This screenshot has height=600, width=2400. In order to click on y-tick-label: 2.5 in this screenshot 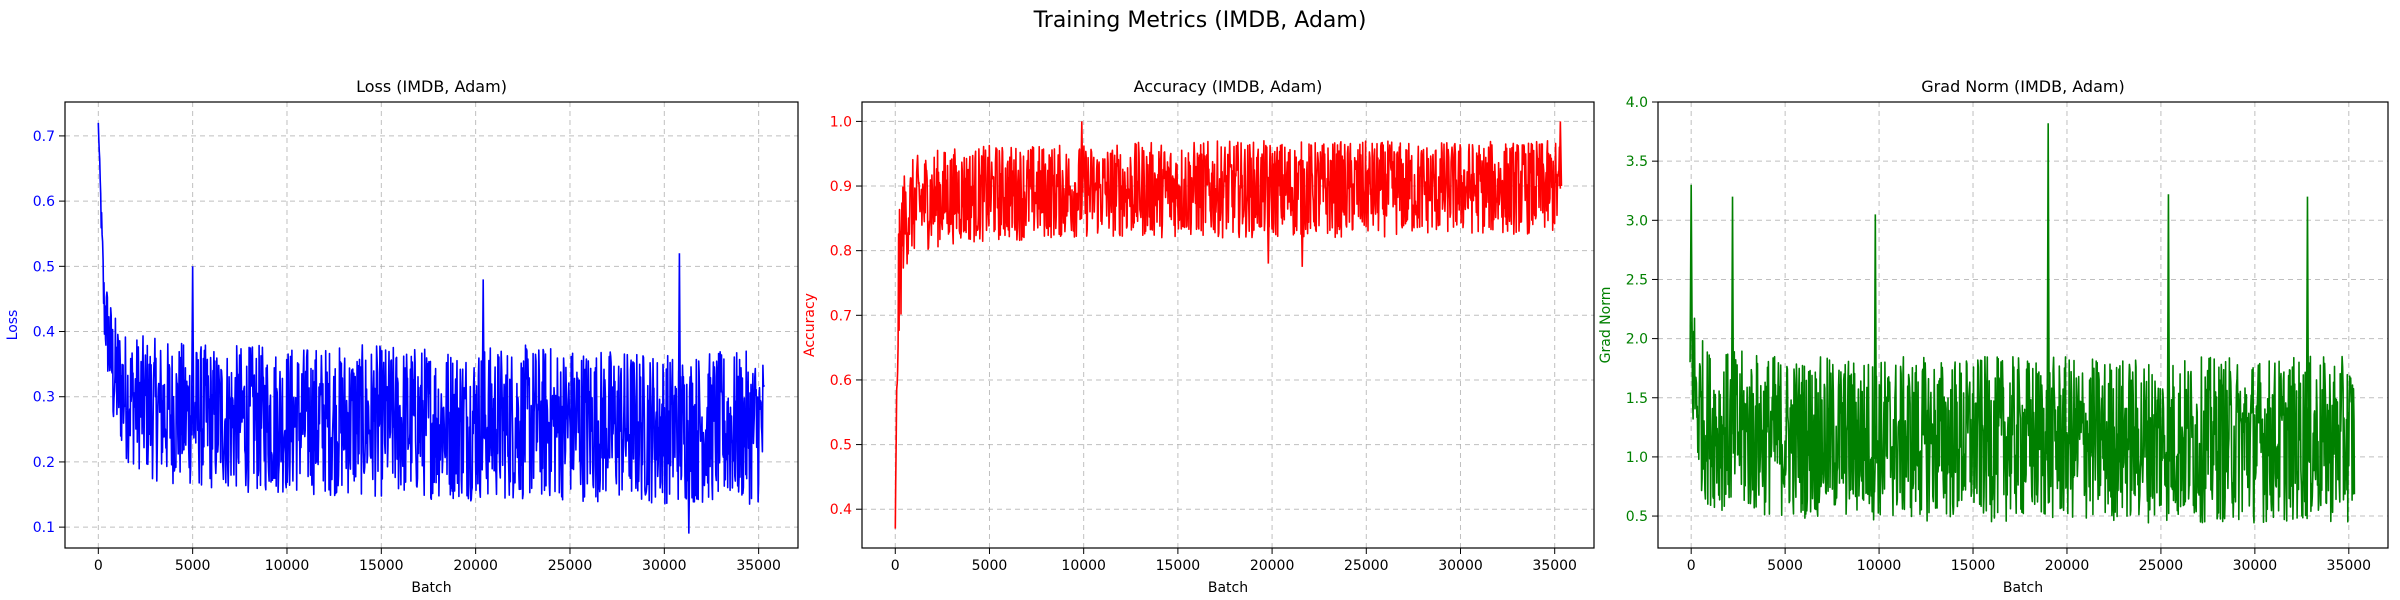, I will do `click(1637, 280)`.